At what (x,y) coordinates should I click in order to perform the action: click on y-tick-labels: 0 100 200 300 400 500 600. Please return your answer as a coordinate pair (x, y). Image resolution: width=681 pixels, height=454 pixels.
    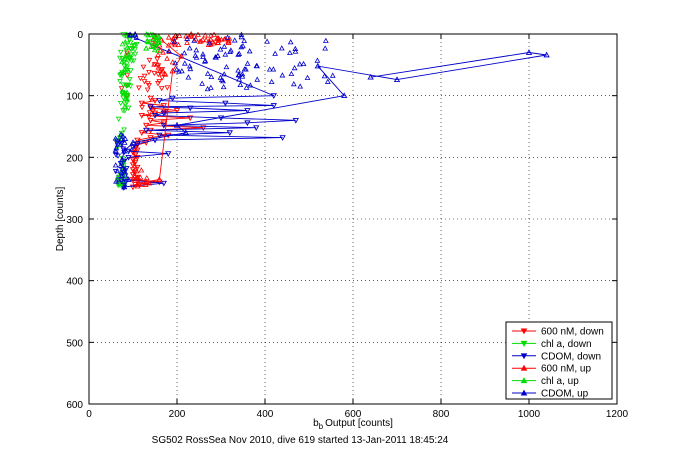
    Looking at the image, I should click on (74, 220).